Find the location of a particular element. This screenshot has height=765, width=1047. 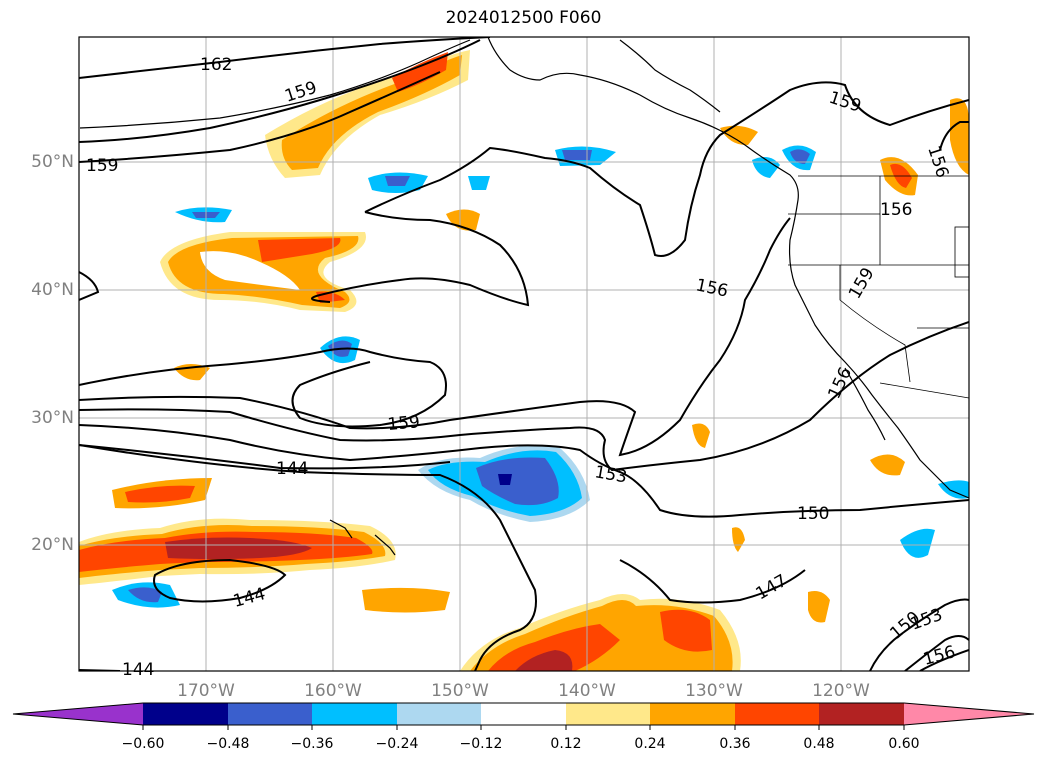

colorbar-tick-label: 0.24 is located at coordinates (650, 744).